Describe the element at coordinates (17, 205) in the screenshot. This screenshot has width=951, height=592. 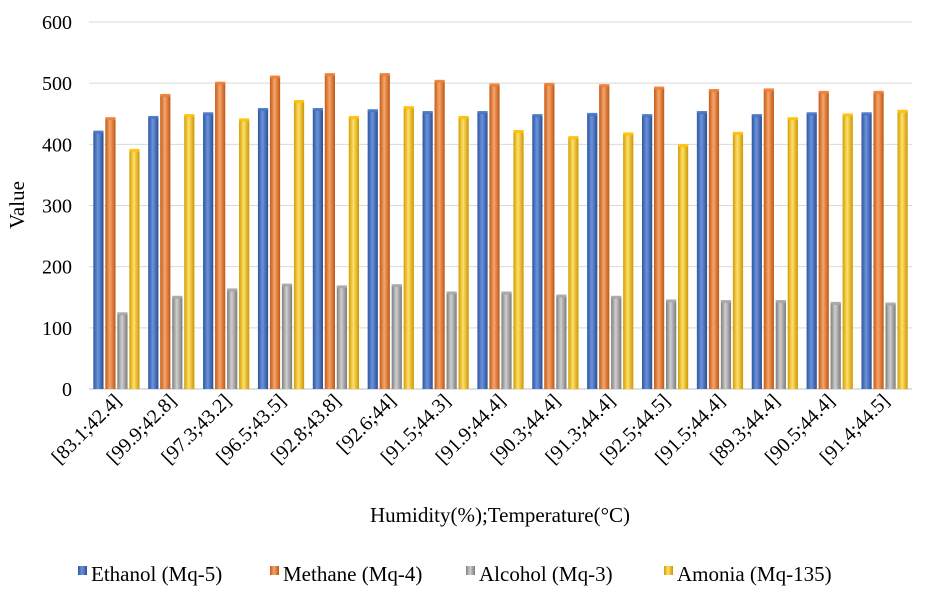
I see `y-axis-title: Value` at that location.